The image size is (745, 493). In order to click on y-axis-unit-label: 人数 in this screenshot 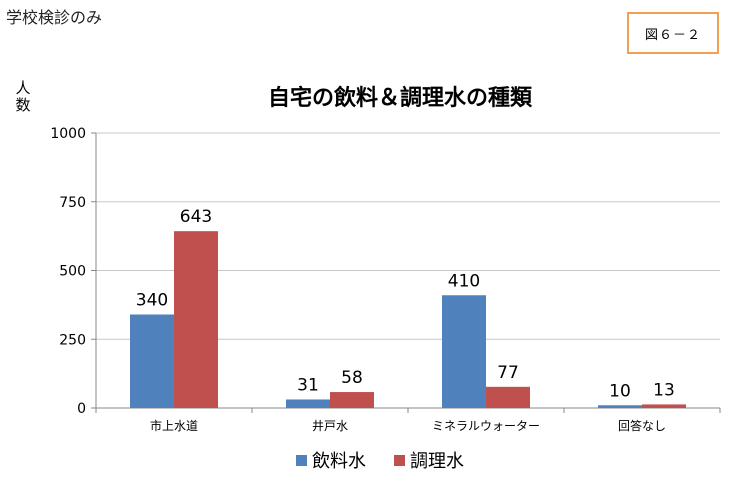, I will do `click(23, 96)`.